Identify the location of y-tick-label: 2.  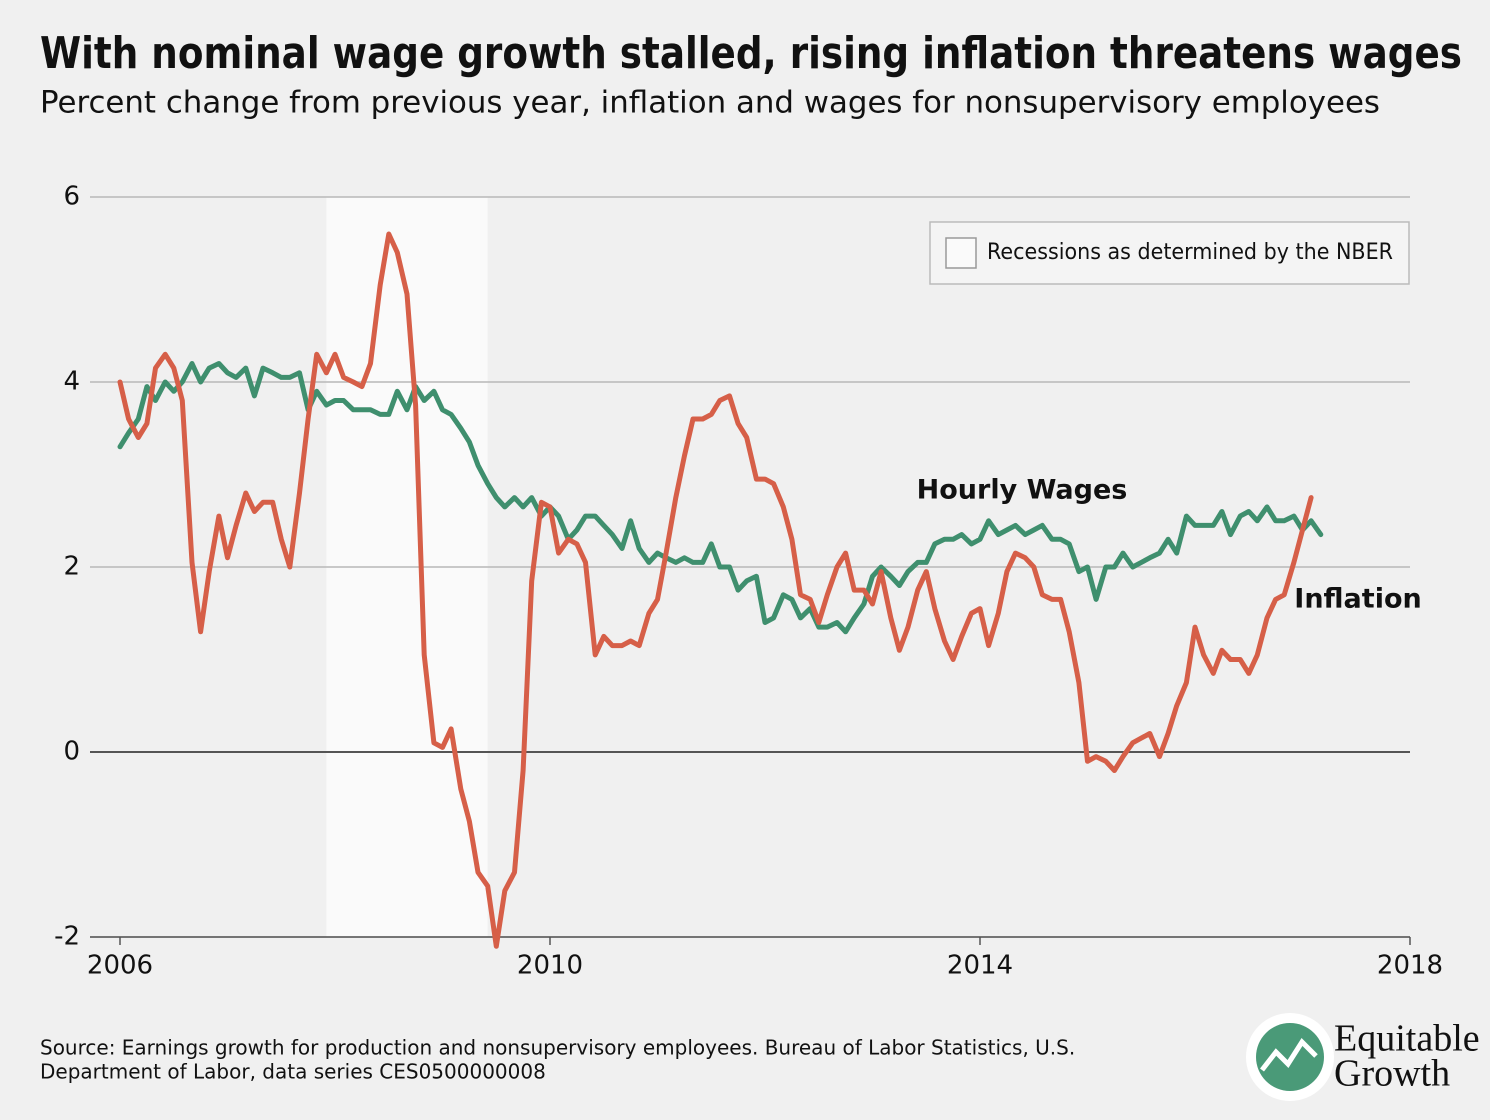
(71, 567).